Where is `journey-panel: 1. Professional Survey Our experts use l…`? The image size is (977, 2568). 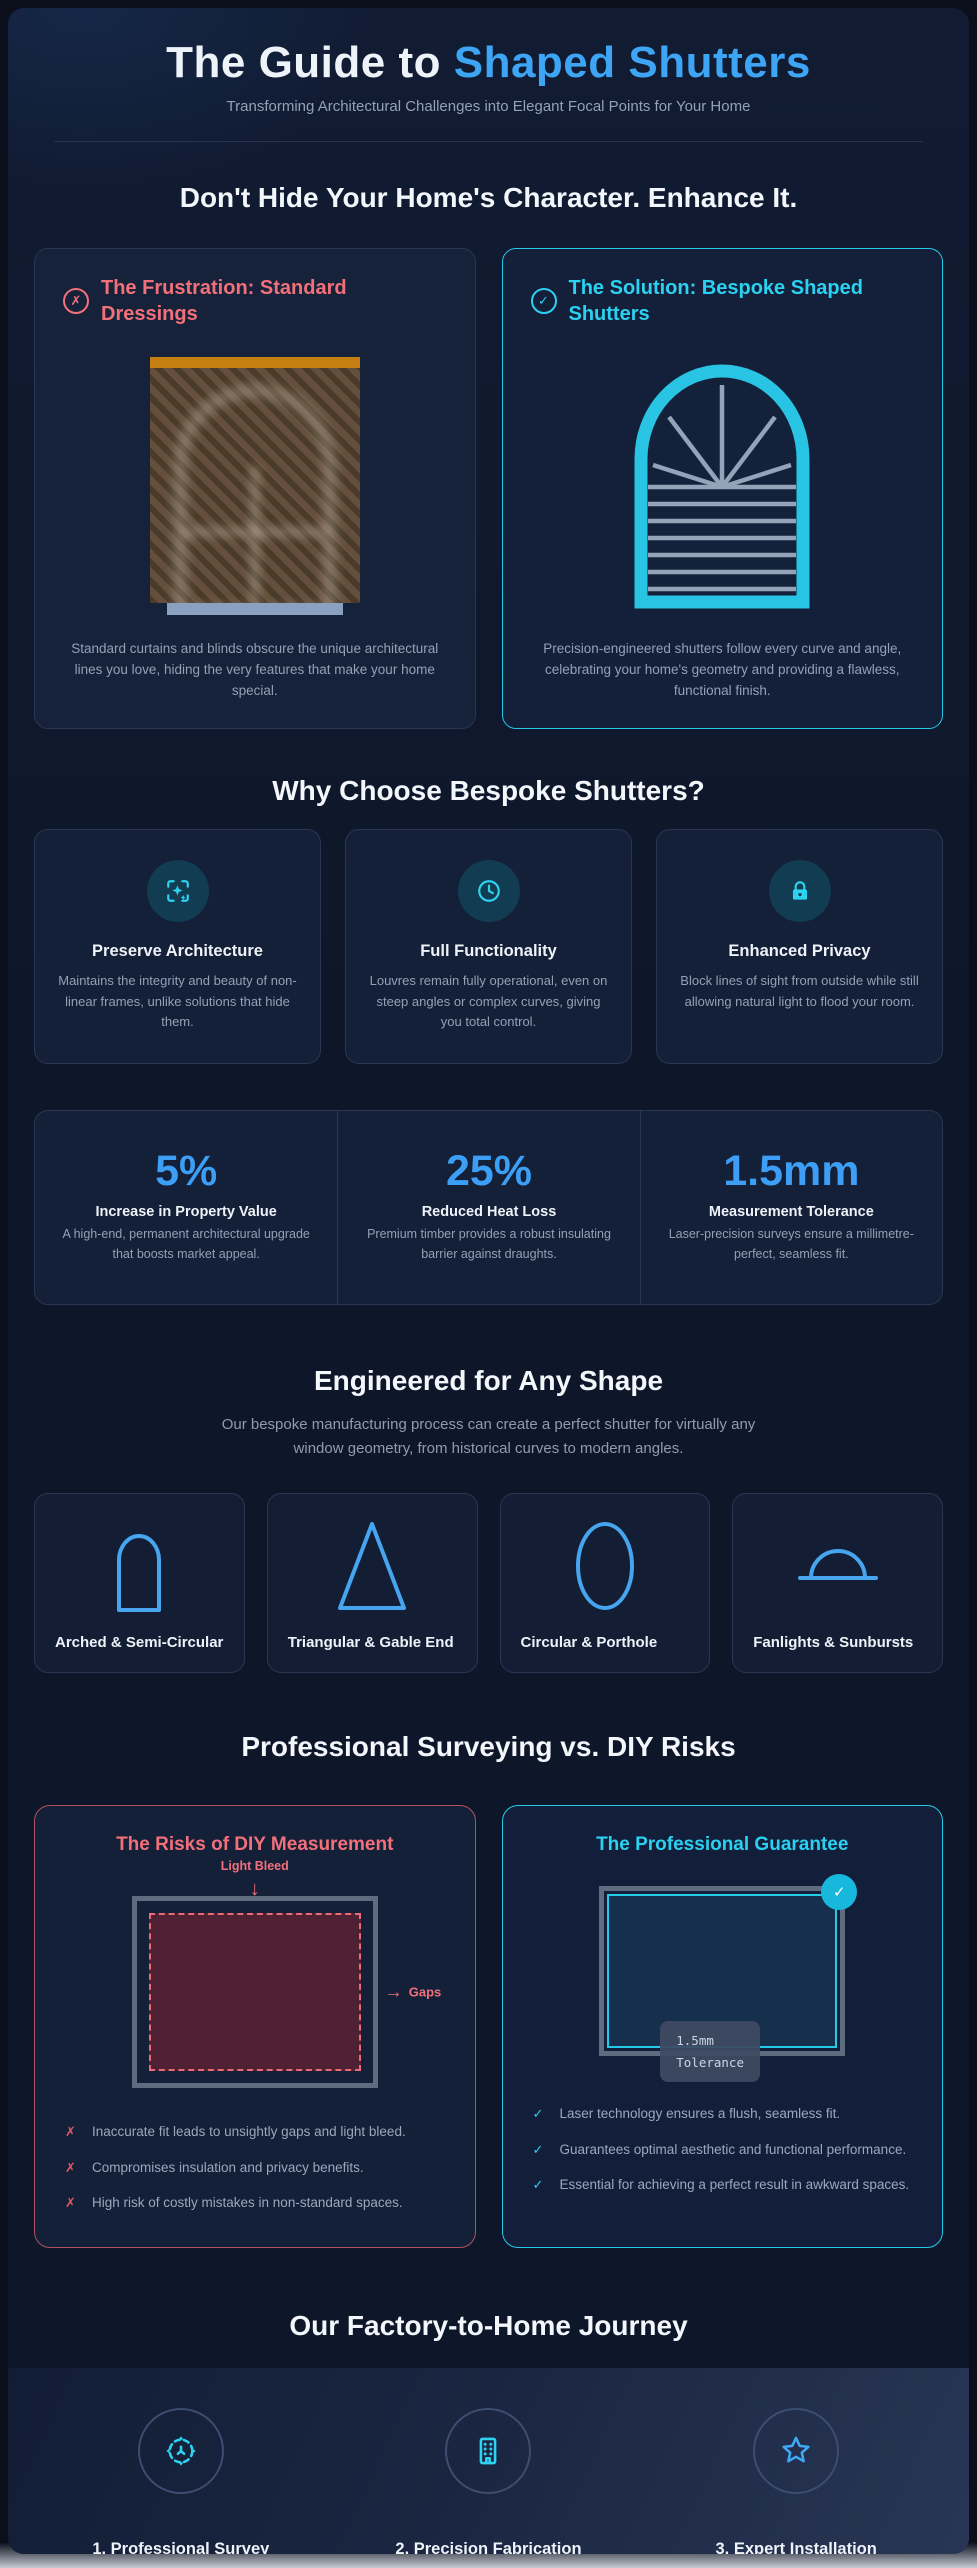
journey-panel: 1. Professional Survey Our experts use l… is located at coordinates (488, 2461).